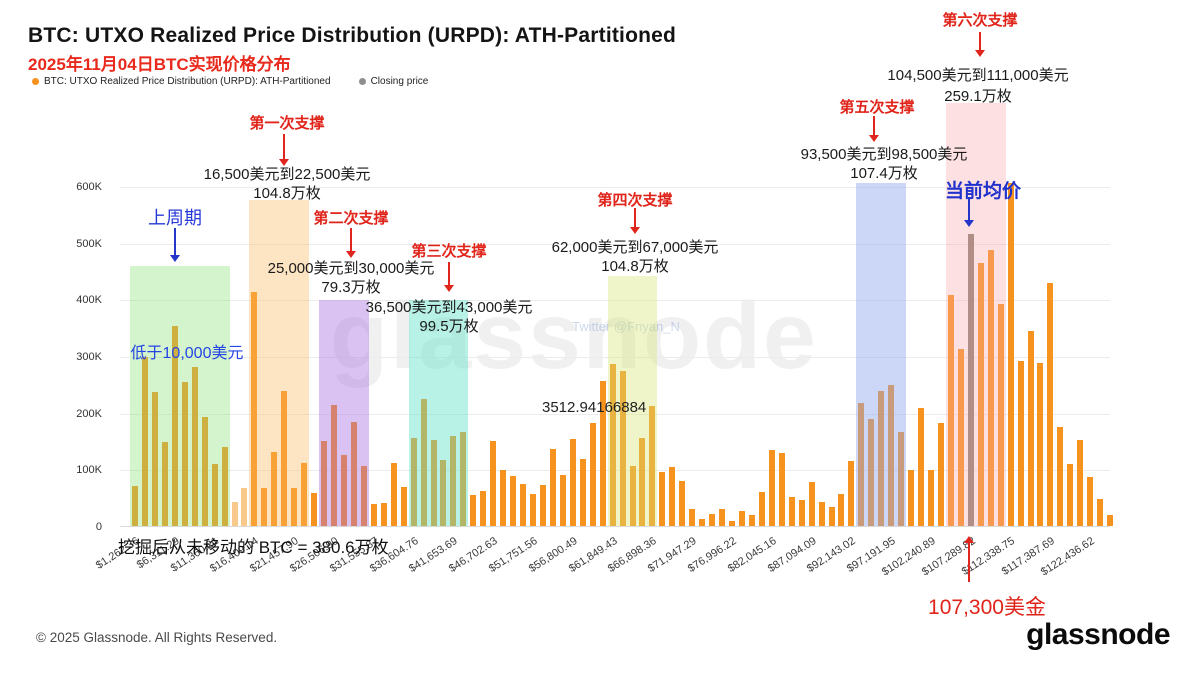 The height and width of the screenshot is (675, 1200). Describe the element at coordinates (351, 268) in the screenshot. I see `annotation-support2-range: 25,000美元到30,000美元` at that location.